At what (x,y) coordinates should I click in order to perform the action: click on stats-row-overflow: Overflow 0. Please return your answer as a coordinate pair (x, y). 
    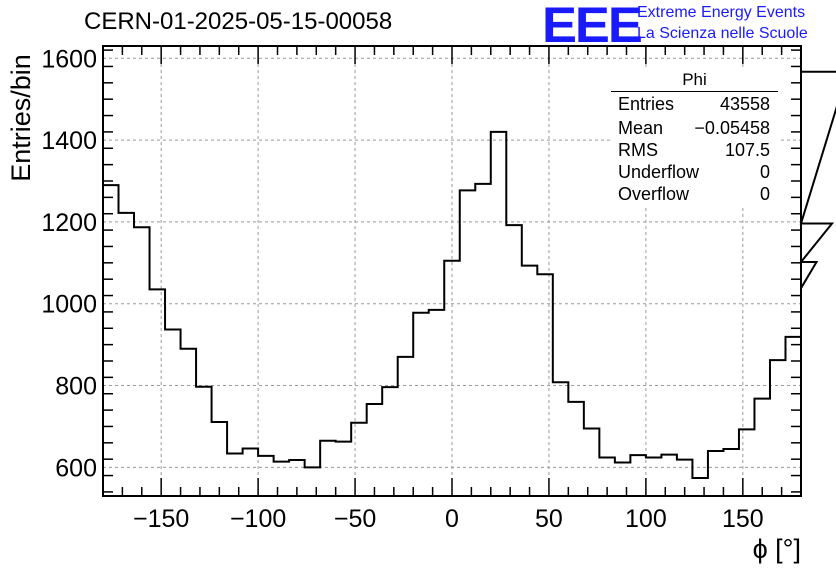
    Looking at the image, I should click on (694, 195).